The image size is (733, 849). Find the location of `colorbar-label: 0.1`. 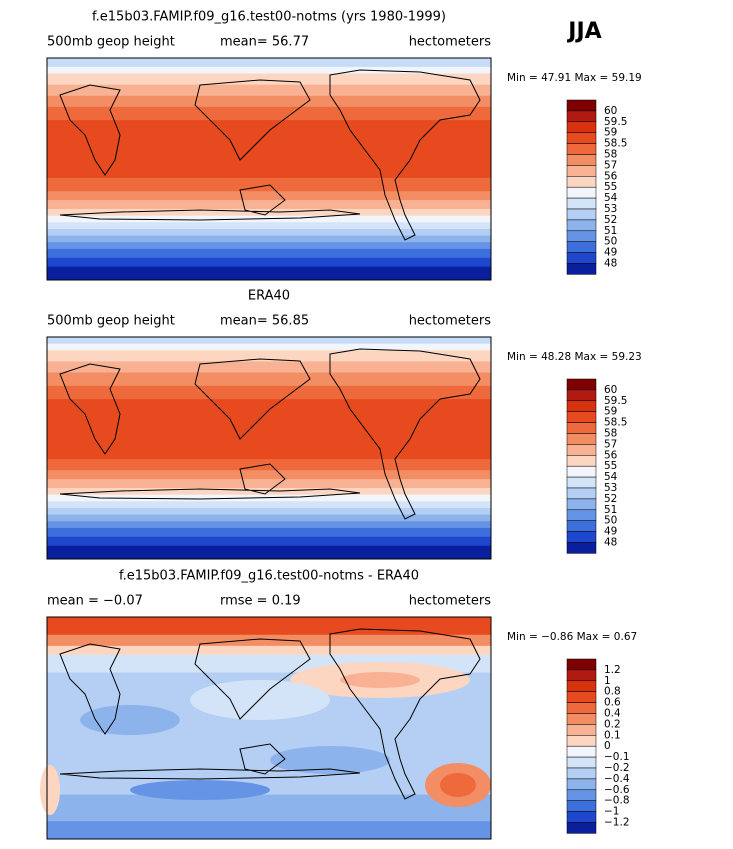

colorbar-label: 0.1 is located at coordinates (612, 735).